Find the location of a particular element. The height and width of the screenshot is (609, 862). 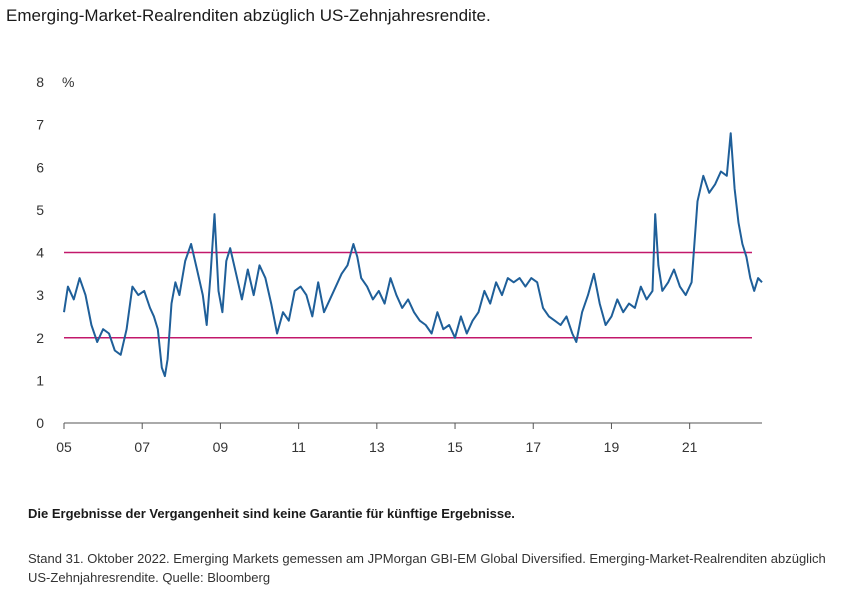

x-tick-label: 17 is located at coordinates (533, 447).